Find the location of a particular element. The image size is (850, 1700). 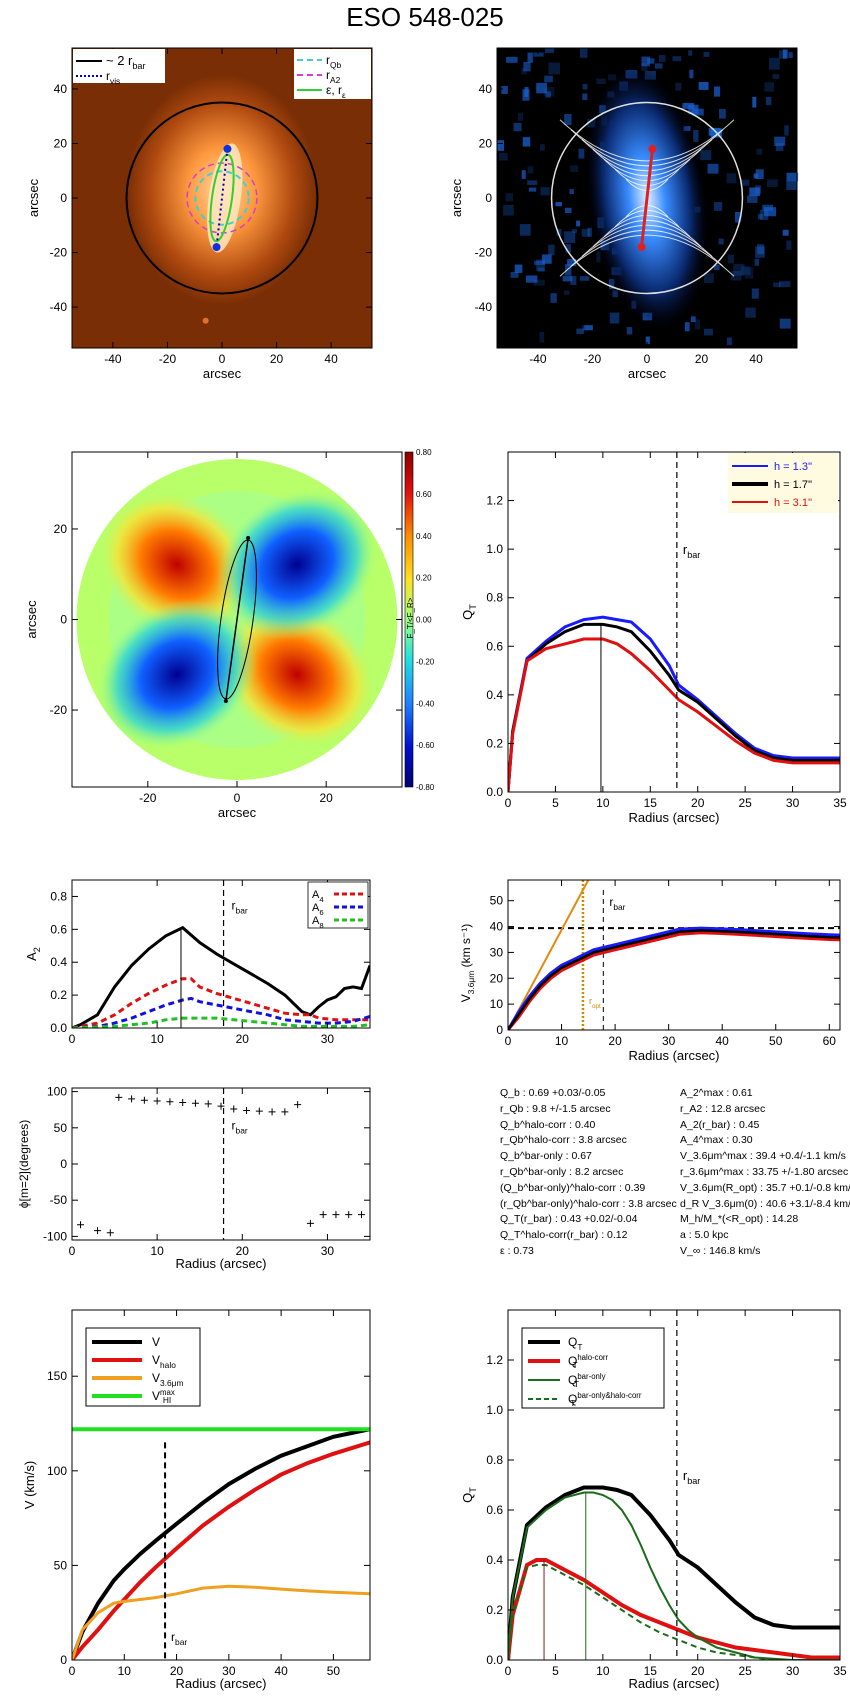

figure-title: ESO 548-025 is located at coordinates (425, 17).